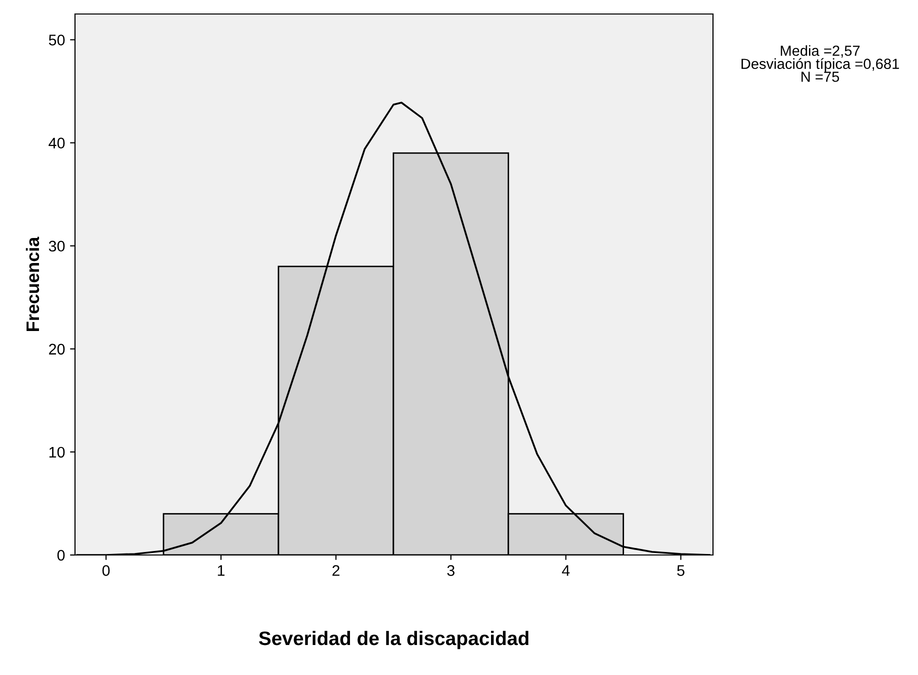  Describe the element at coordinates (393, 640) in the screenshot. I see `x-axis-title: Severidad de la discapacidad` at that location.